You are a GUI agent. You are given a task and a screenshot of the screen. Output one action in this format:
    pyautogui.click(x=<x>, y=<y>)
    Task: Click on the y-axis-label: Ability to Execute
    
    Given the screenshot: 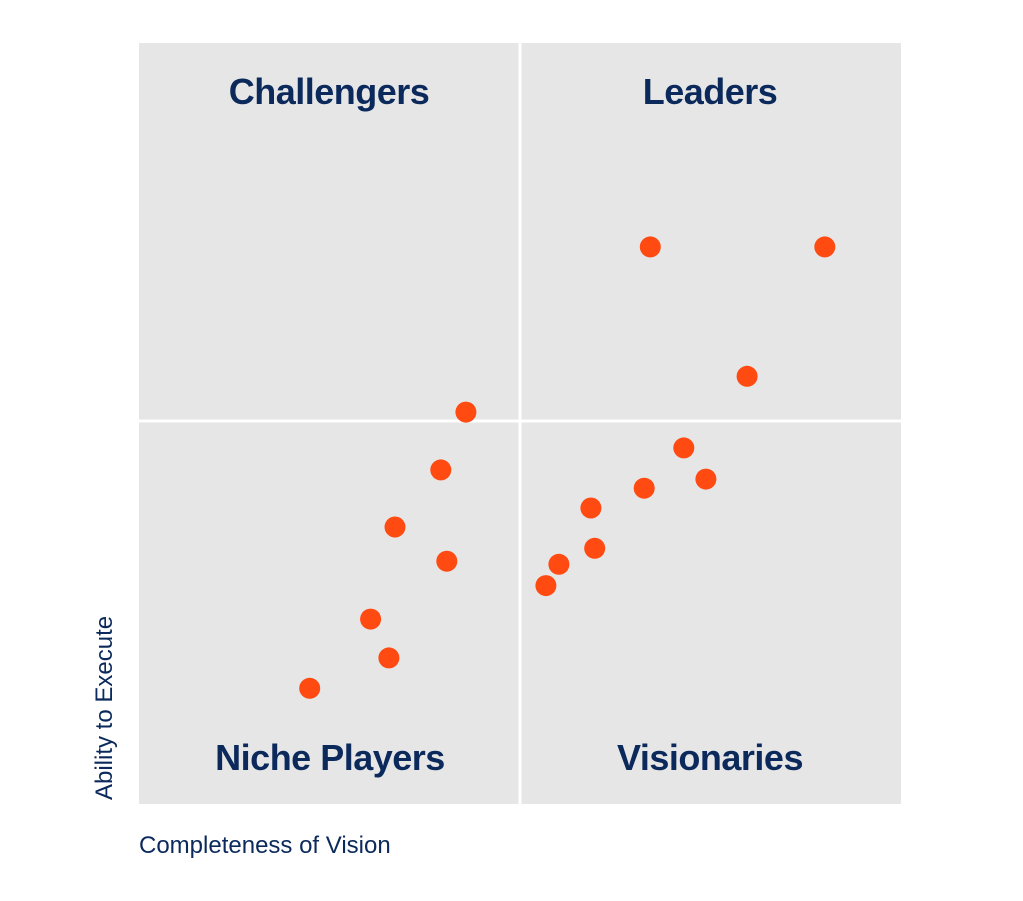 What is the action you would take?
    pyautogui.click(x=104, y=708)
    